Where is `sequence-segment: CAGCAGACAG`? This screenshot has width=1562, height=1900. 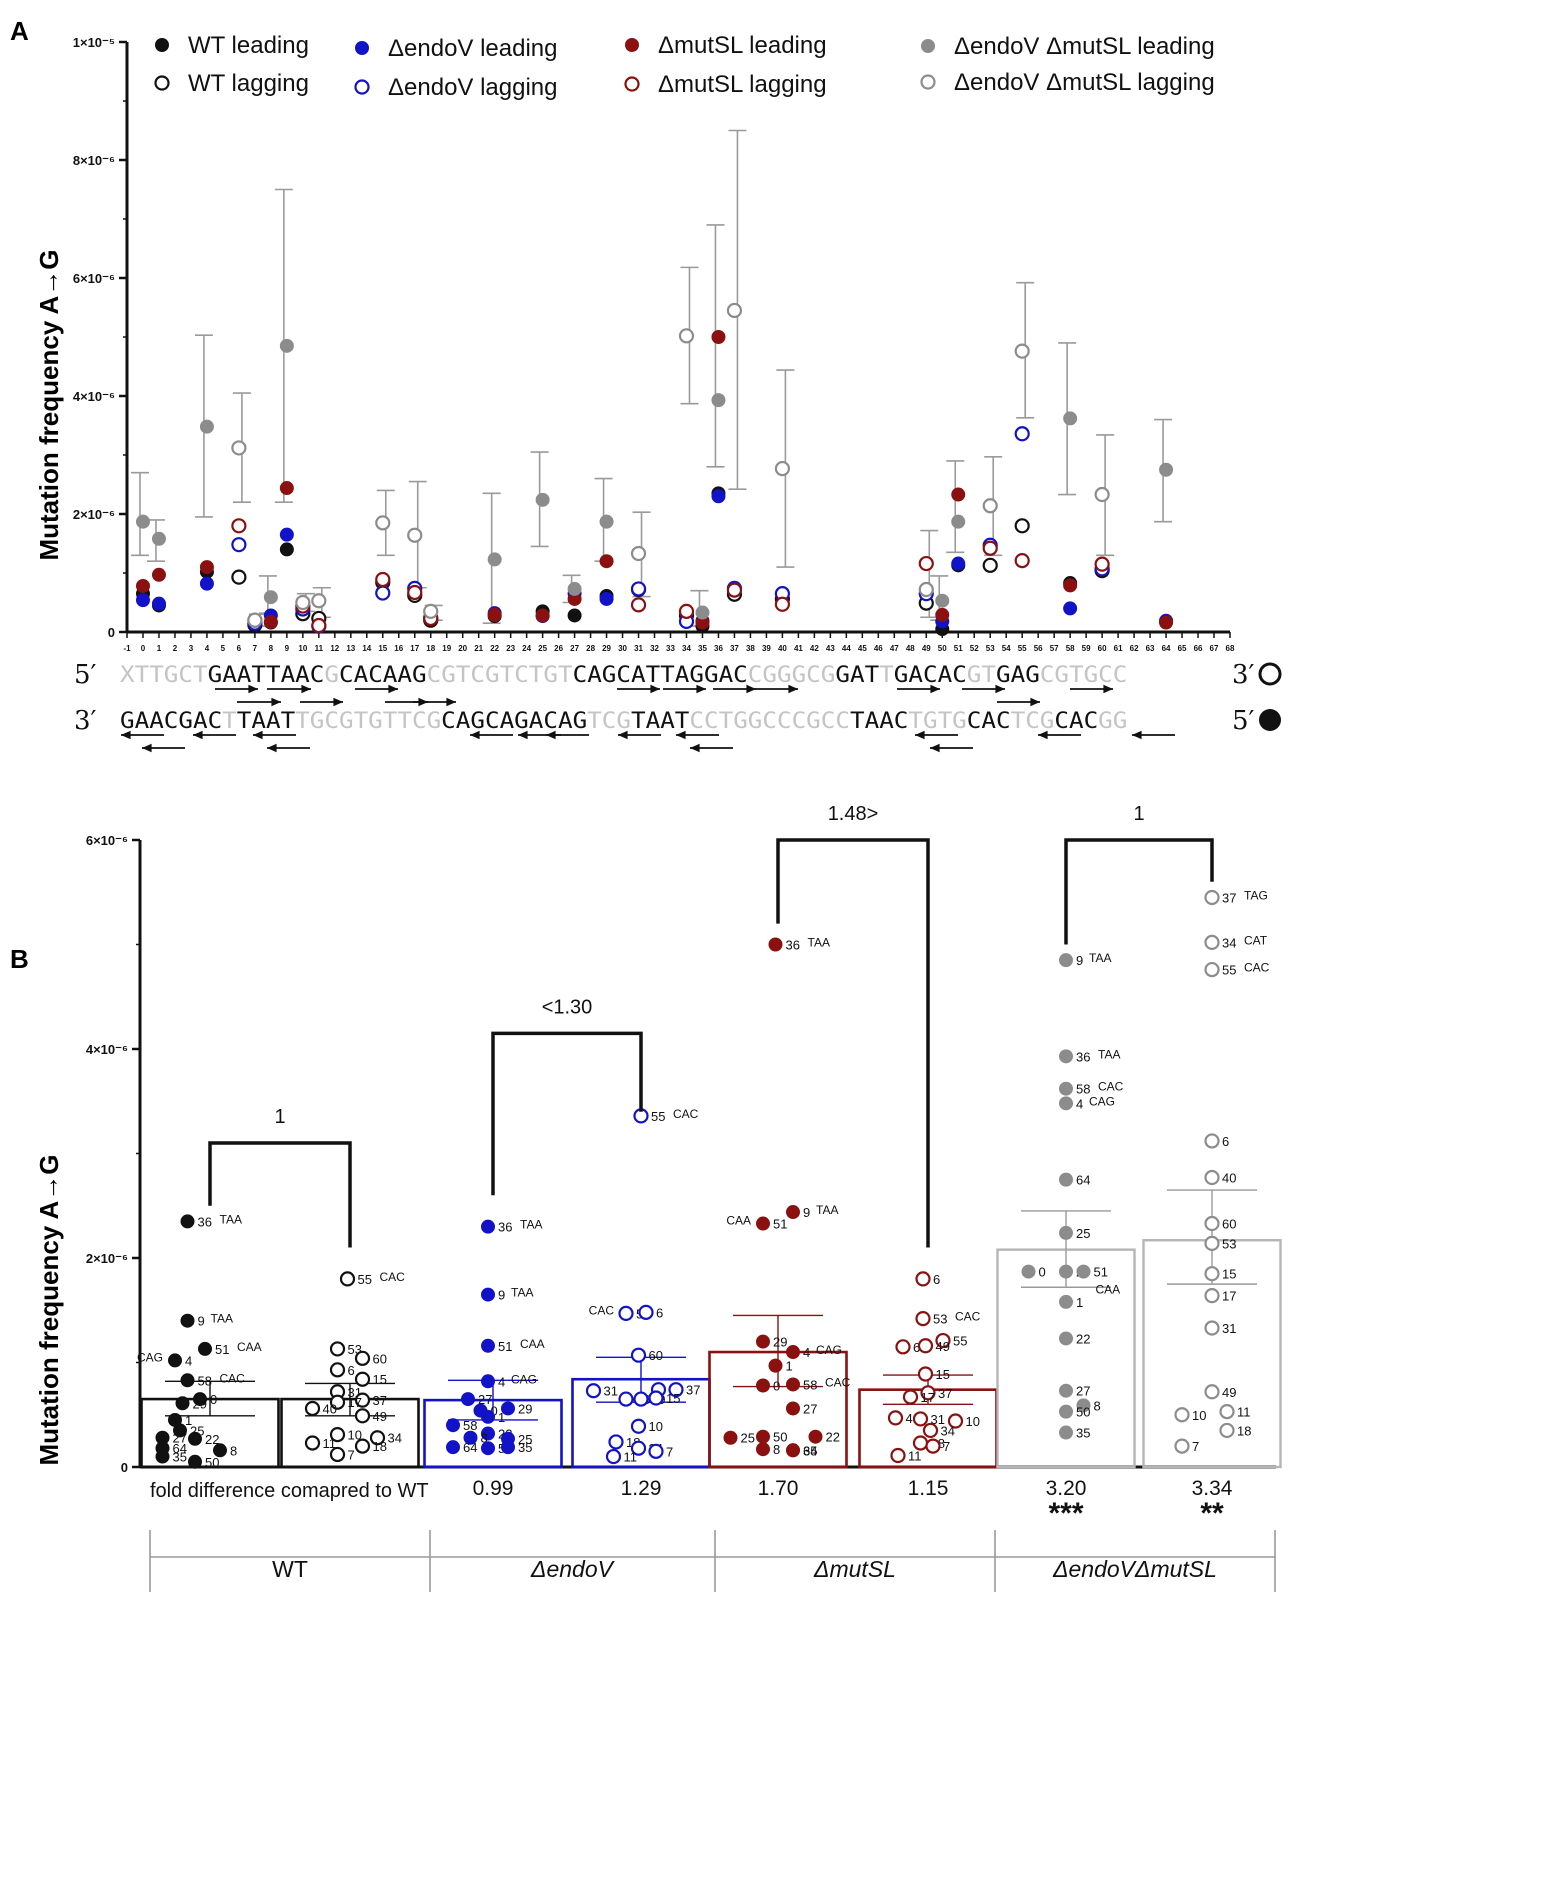
sequence-segment: CAGCAGACAG is located at coordinates (514, 721).